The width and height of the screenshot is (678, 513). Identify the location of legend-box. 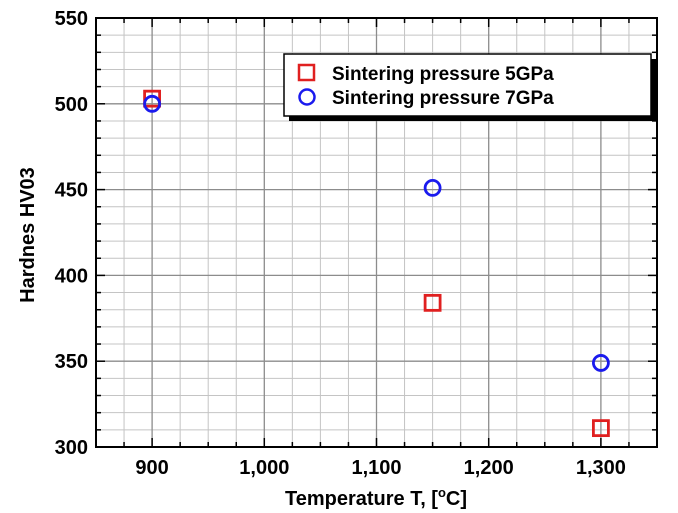
(467, 85).